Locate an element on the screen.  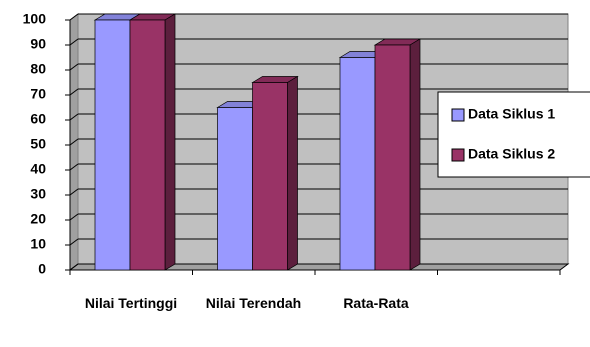
y-tick-label: 0 is located at coordinates (42, 269).